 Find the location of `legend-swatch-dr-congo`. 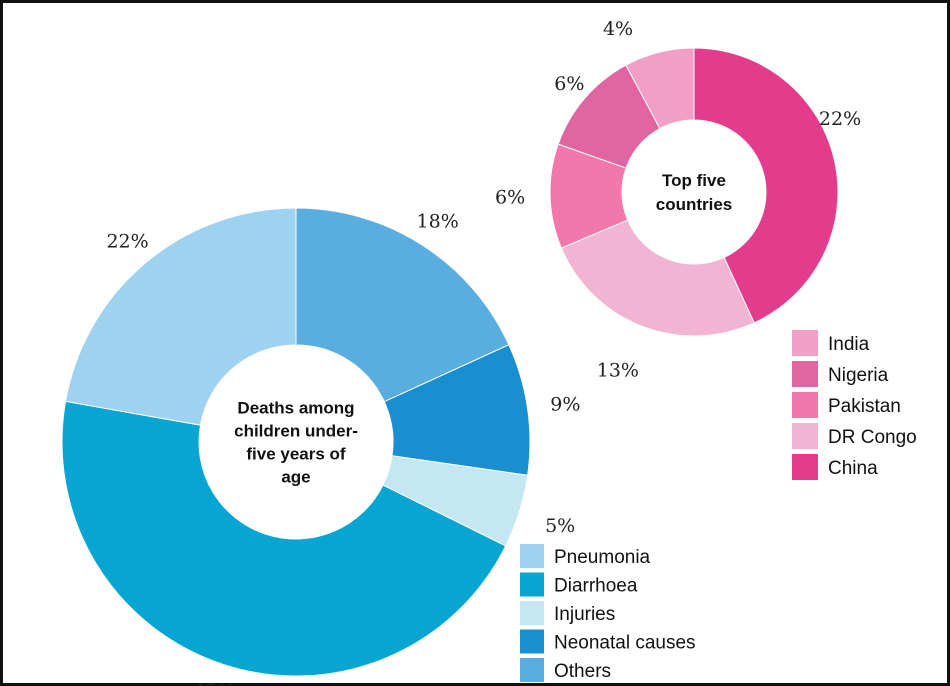

legend-swatch-dr-congo is located at coordinates (805, 436).